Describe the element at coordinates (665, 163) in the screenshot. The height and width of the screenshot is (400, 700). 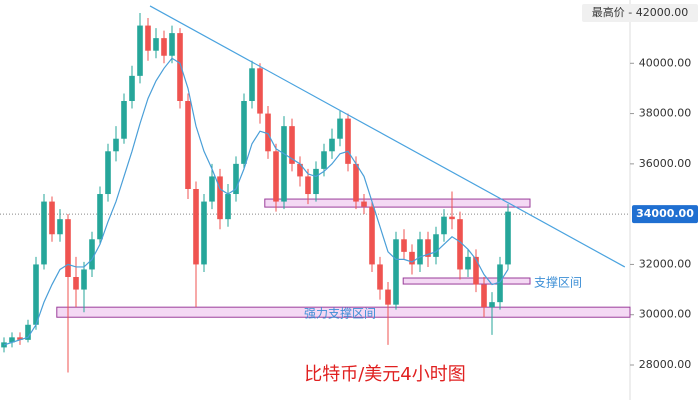
I see `y-tick-label: 36000.00` at that location.